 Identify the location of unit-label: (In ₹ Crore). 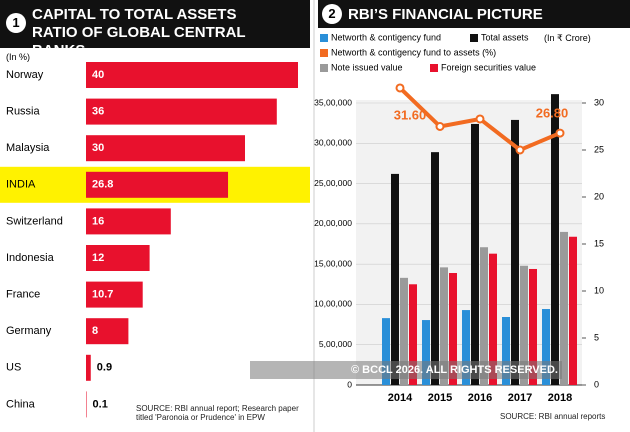
(567, 38).